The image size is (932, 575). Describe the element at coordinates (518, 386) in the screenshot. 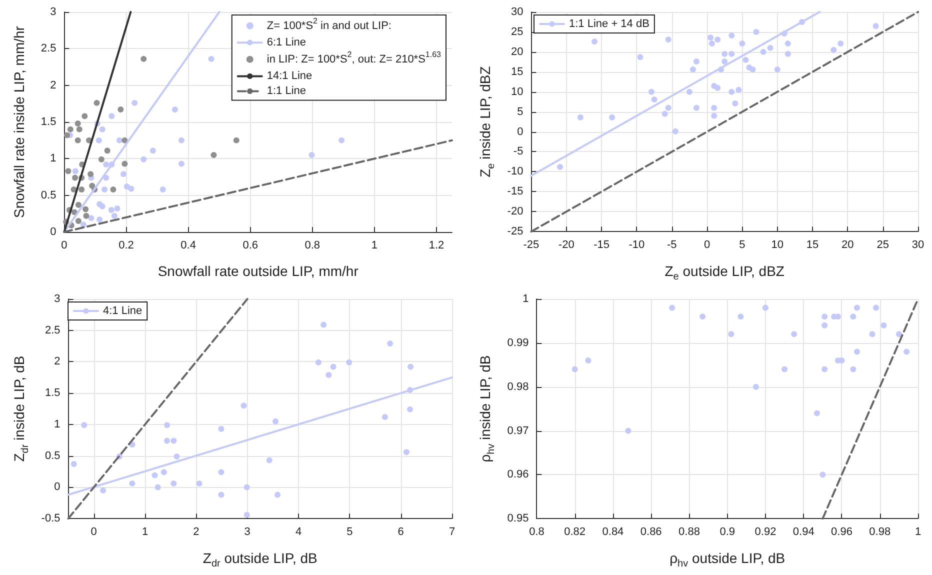

I see `y-tick-label: 0.98` at that location.